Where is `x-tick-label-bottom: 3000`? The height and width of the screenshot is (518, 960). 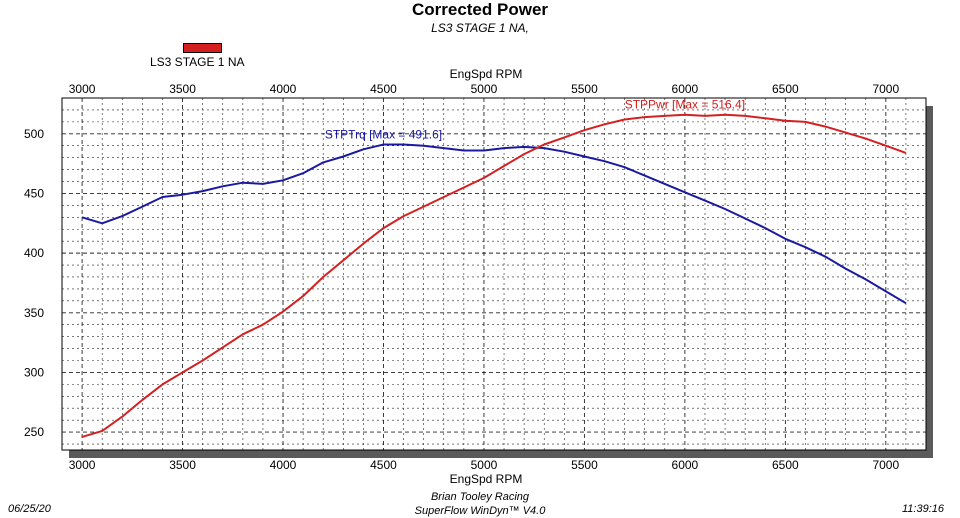
x-tick-label-bottom: 3000 is located at coordinates (82, 465).